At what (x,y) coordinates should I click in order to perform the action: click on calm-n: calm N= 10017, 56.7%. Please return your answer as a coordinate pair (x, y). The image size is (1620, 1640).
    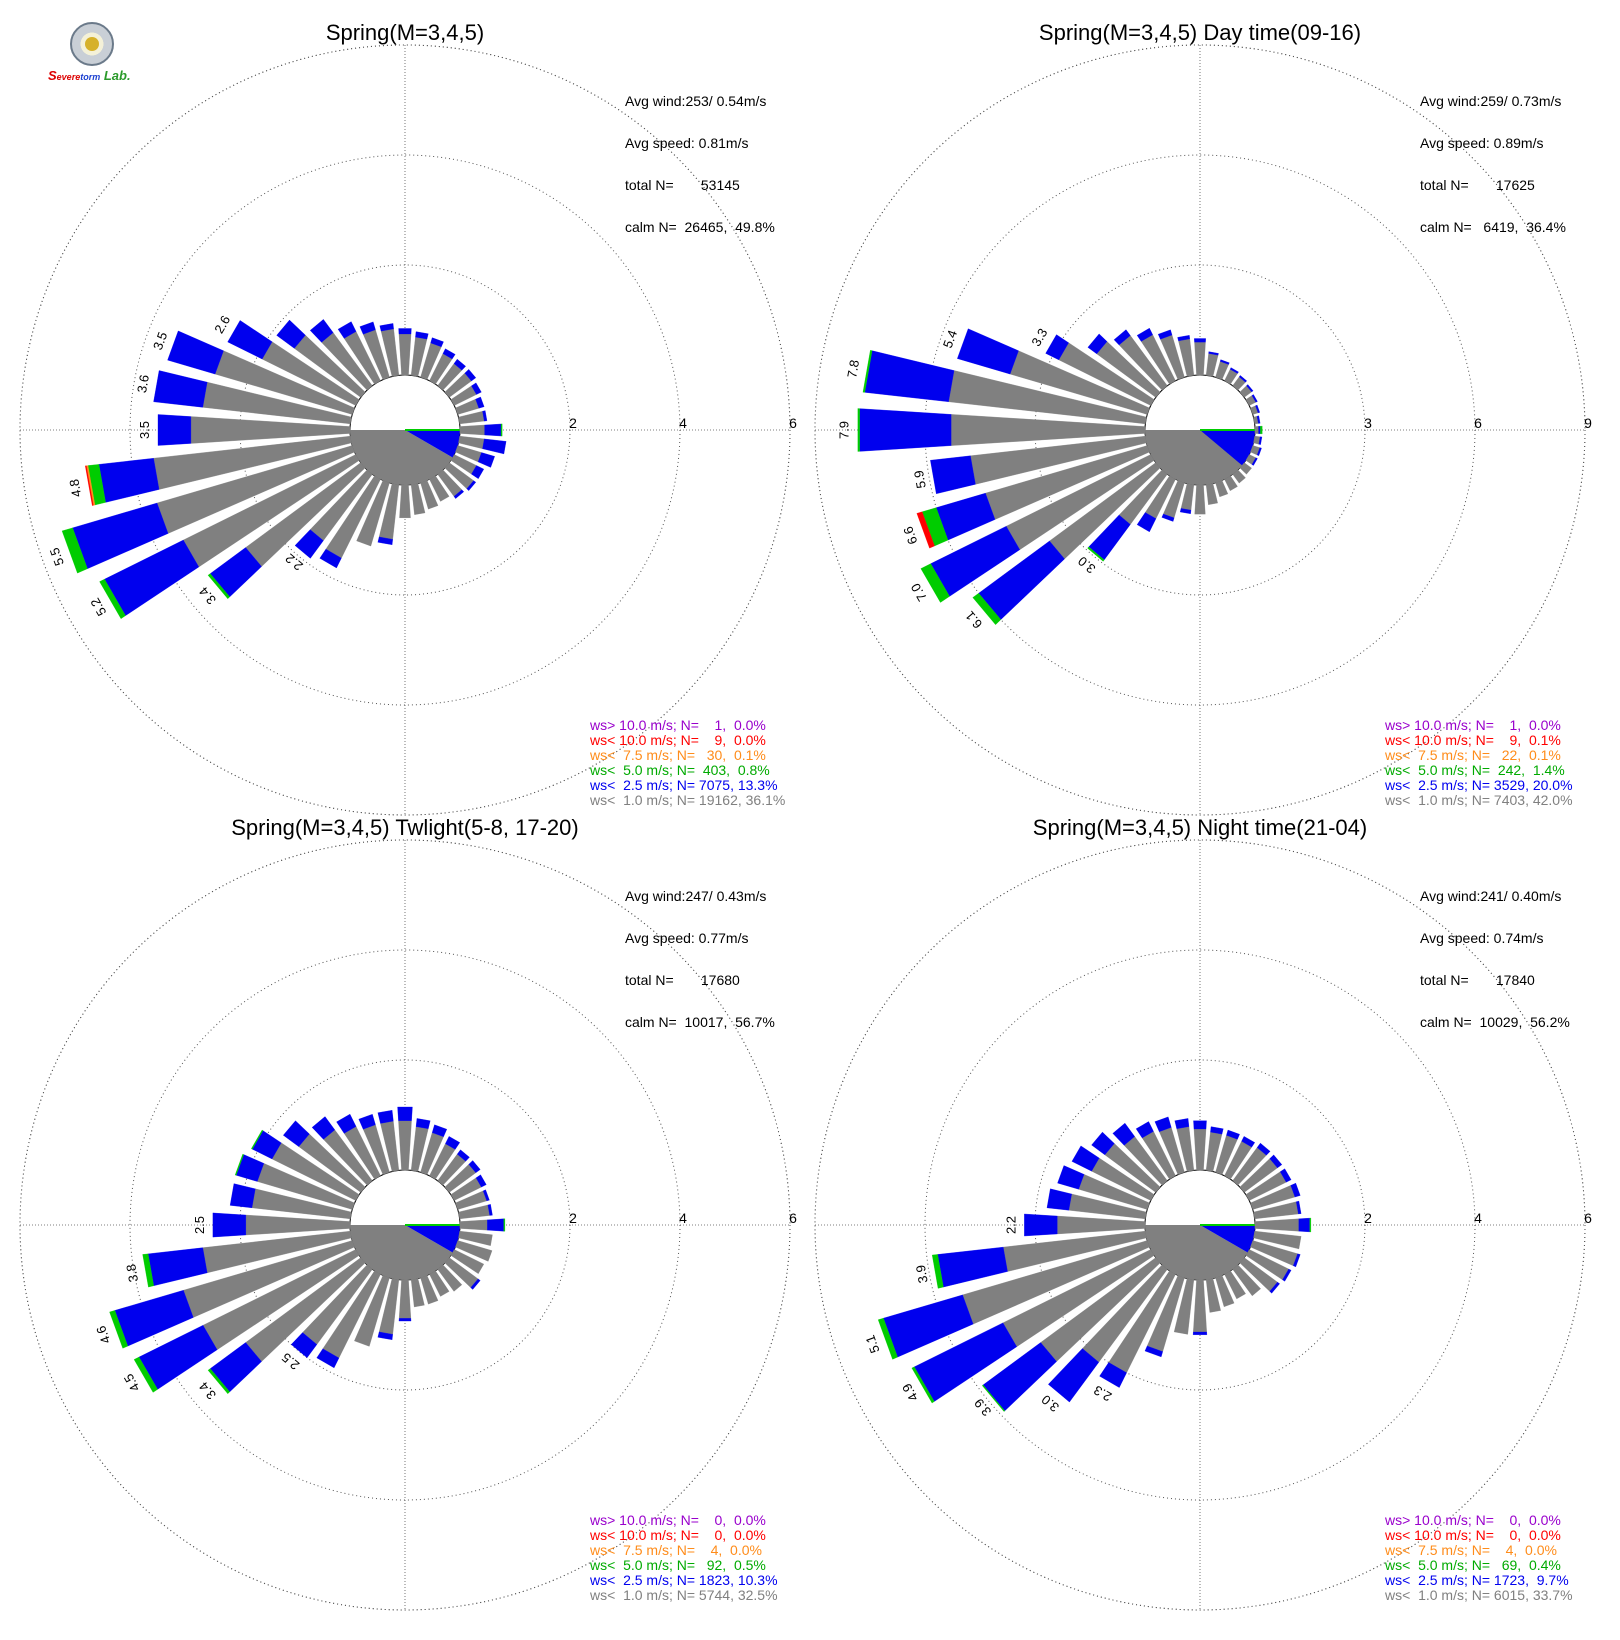
    Looking at the image, I should click on (700, 1022).